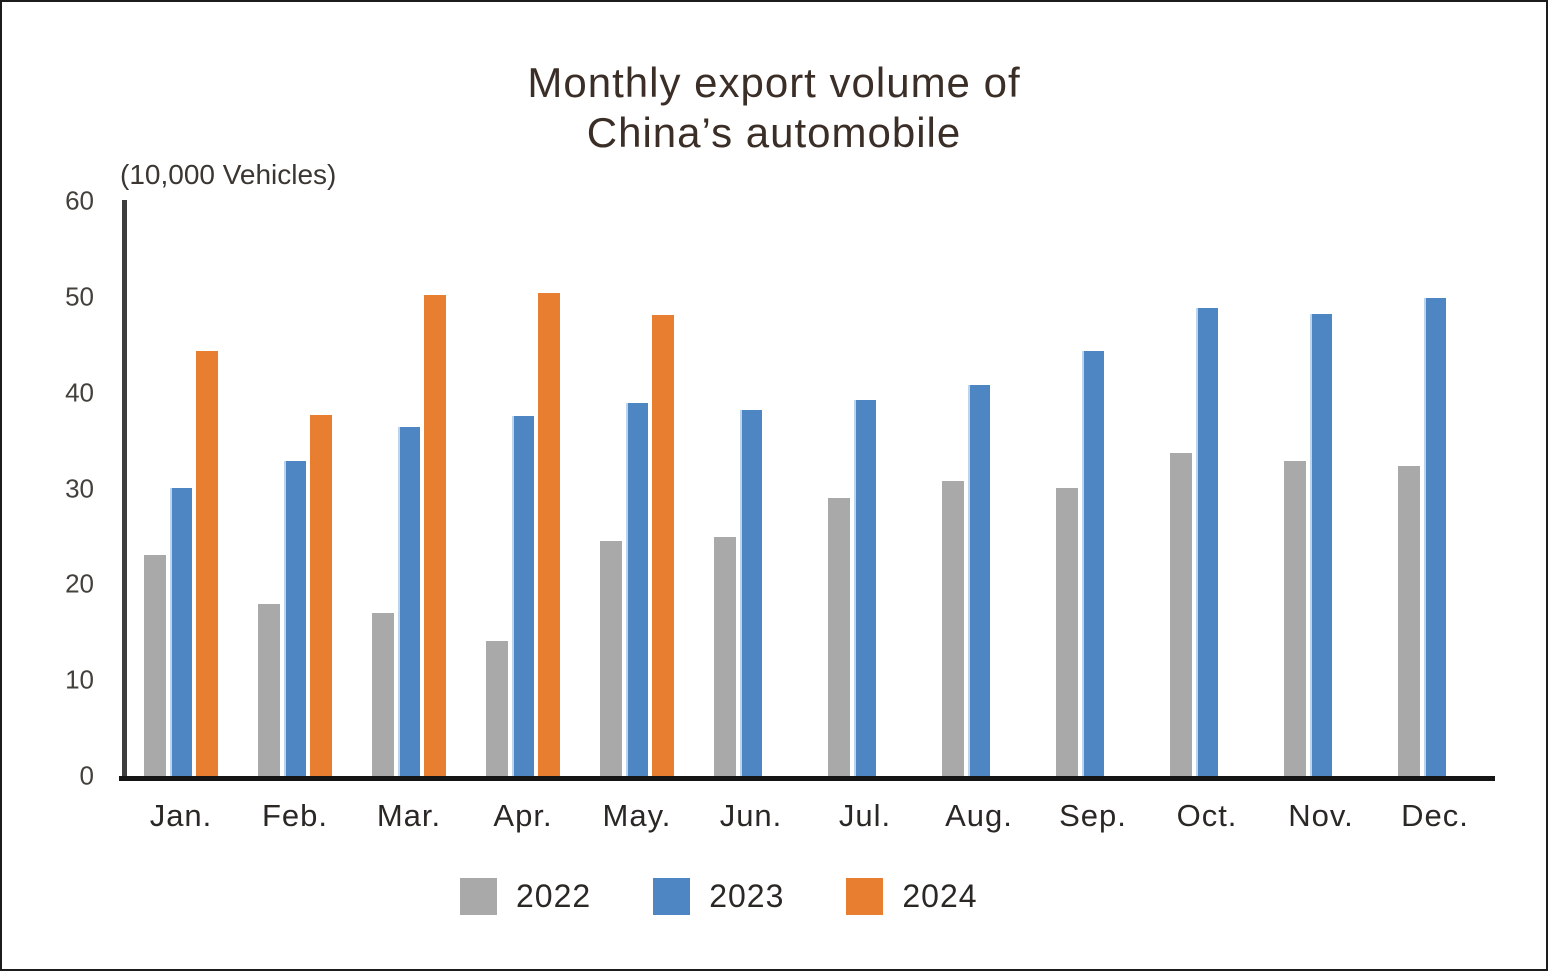 This screenshot has width=1548, height=971. Describe the element at coordinates (228, 174) in the screenshot. I see `y-axis-unit-label: (10,000 Vehicles)` at that location.